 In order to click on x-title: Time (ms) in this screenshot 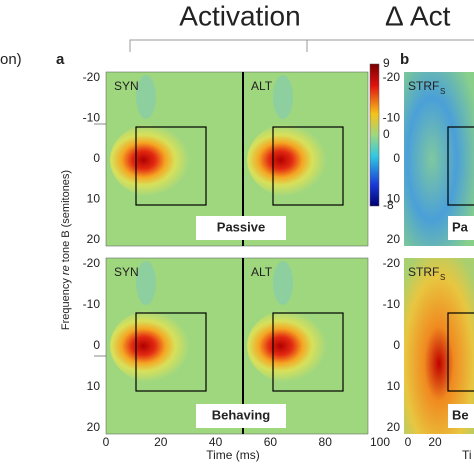, I will do `click(233, 455)`.